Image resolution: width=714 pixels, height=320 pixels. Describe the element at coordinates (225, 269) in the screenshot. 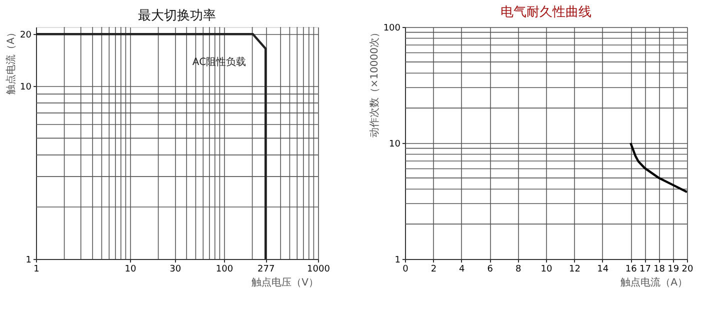

I see `x-tick-label: 100` at that location.